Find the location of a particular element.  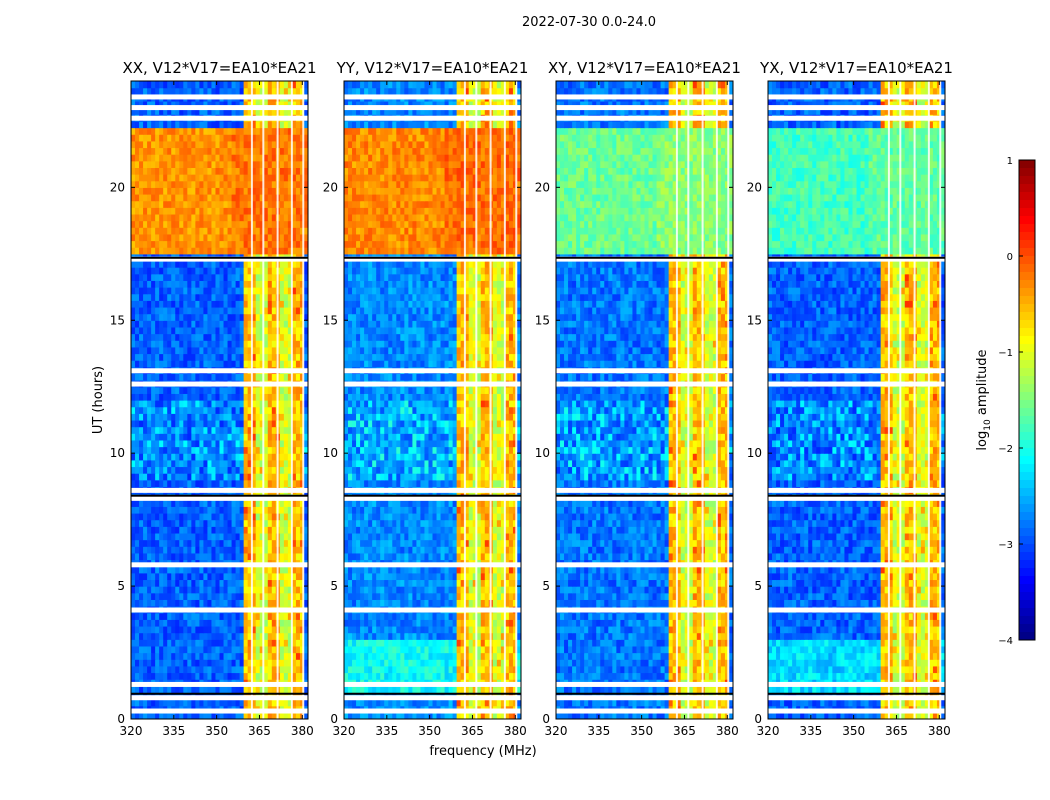

colorbar-label-main: log is located at coordinates (982, 441).